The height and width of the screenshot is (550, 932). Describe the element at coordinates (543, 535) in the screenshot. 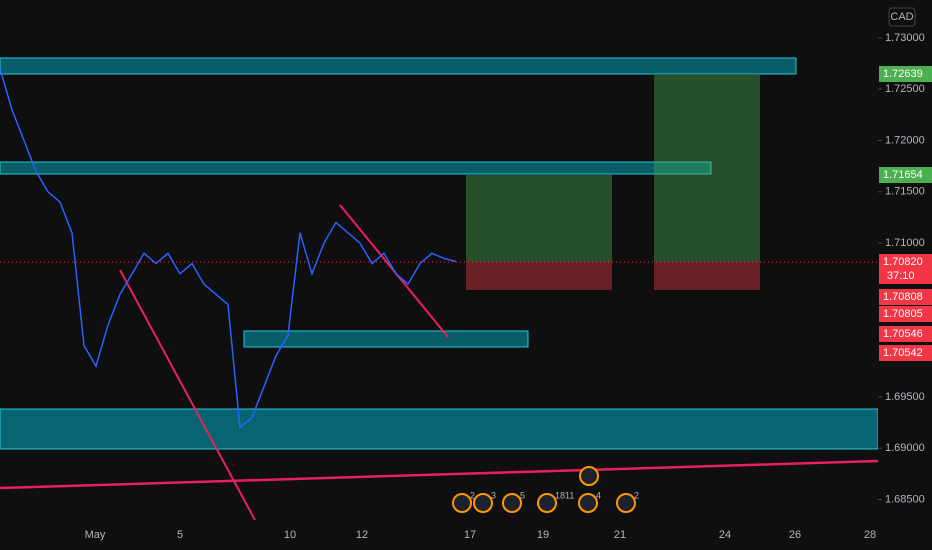

I see `x-tick-label: 19` at that location.